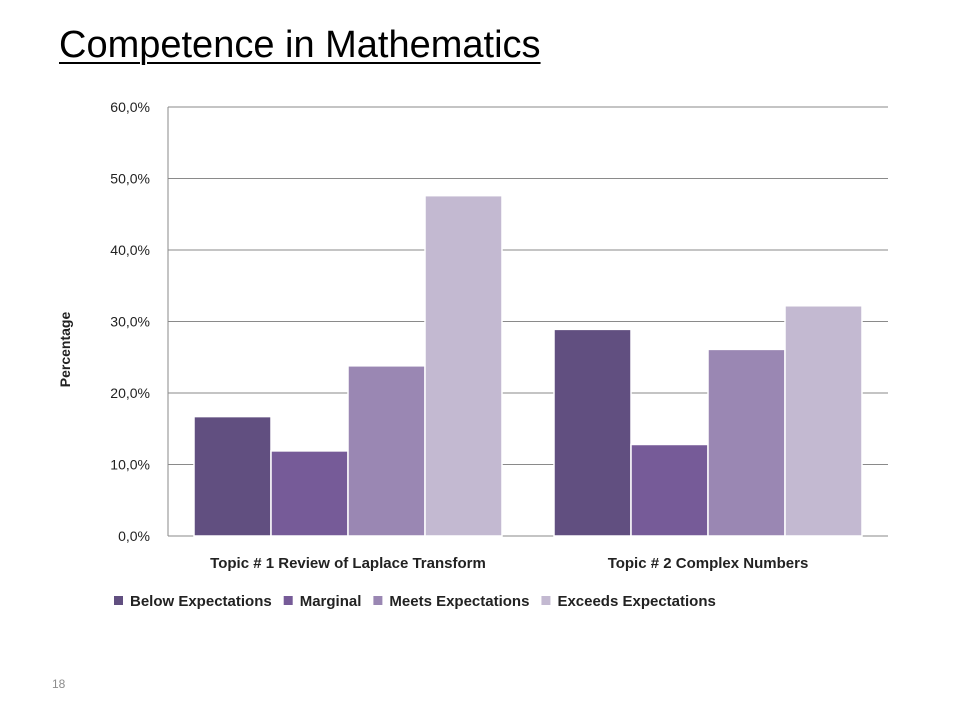 Image resolution: width=960 pixels, height=720 pixels. I want to click on y-tick-label: 60,0%, so click(130, 107).